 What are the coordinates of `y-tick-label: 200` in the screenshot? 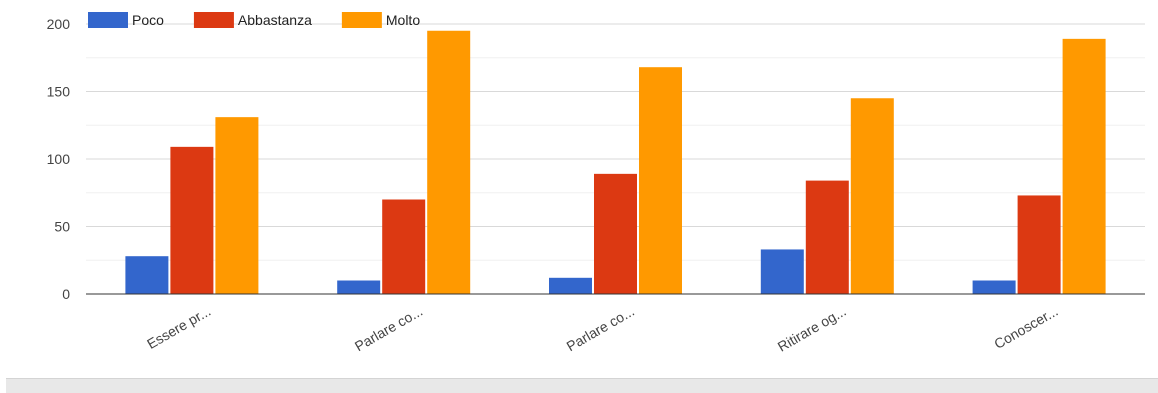 It's located at (59, 24).